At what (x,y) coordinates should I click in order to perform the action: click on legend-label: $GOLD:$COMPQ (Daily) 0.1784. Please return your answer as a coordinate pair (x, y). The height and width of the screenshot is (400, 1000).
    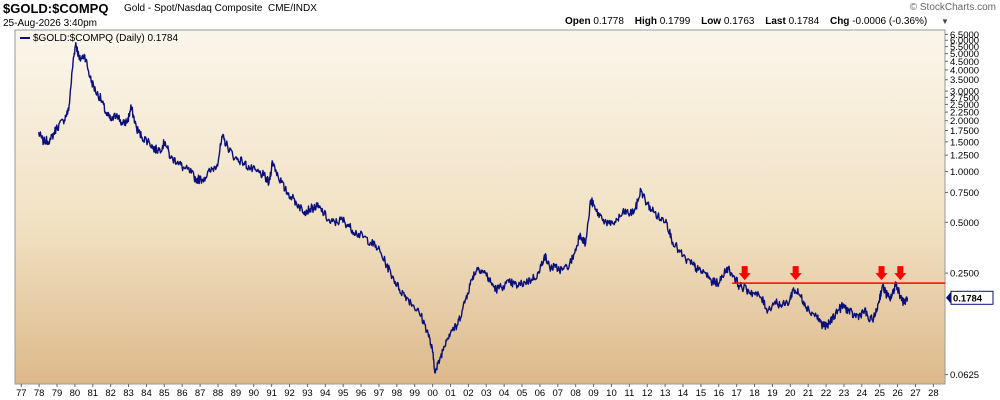
    Looking at the image, I should click on (105, 38).